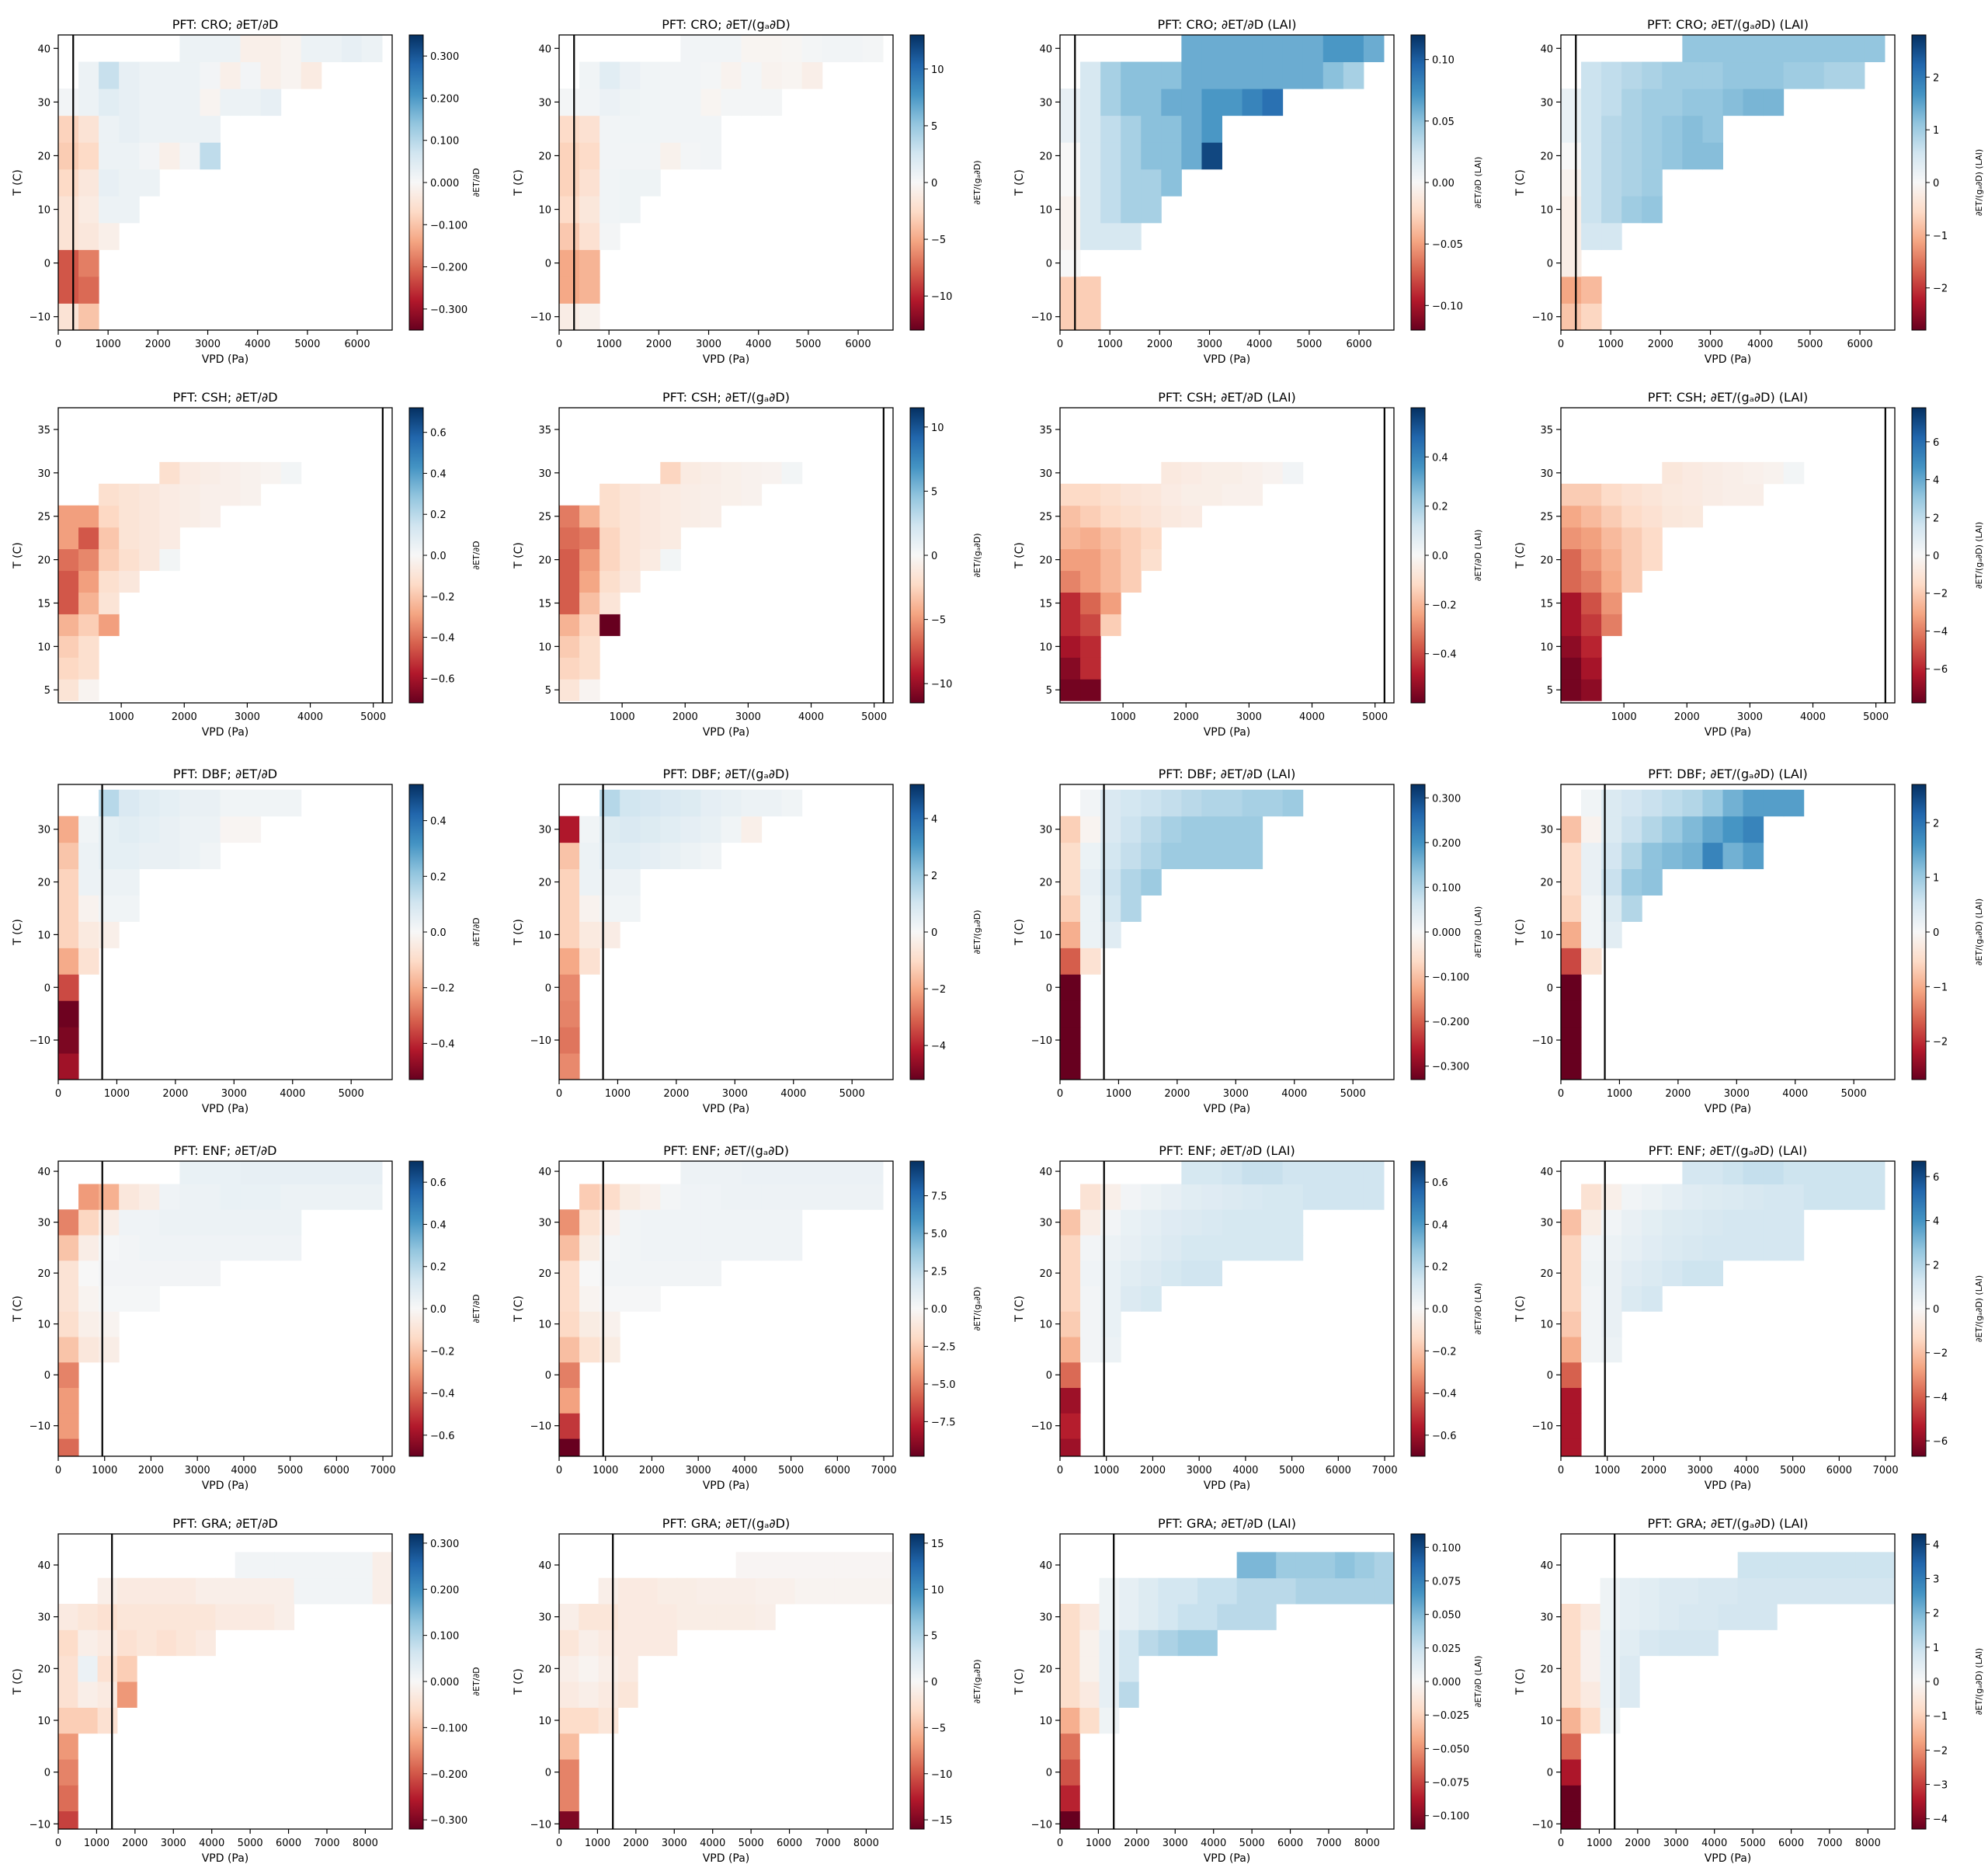 Image resolution: width=1988 pixels, height=1864 pixels. What do you see at coordinates (1547, 517) in the screenshot?
I see `y-tick-label: 25` at bounding box center [1547, 517].